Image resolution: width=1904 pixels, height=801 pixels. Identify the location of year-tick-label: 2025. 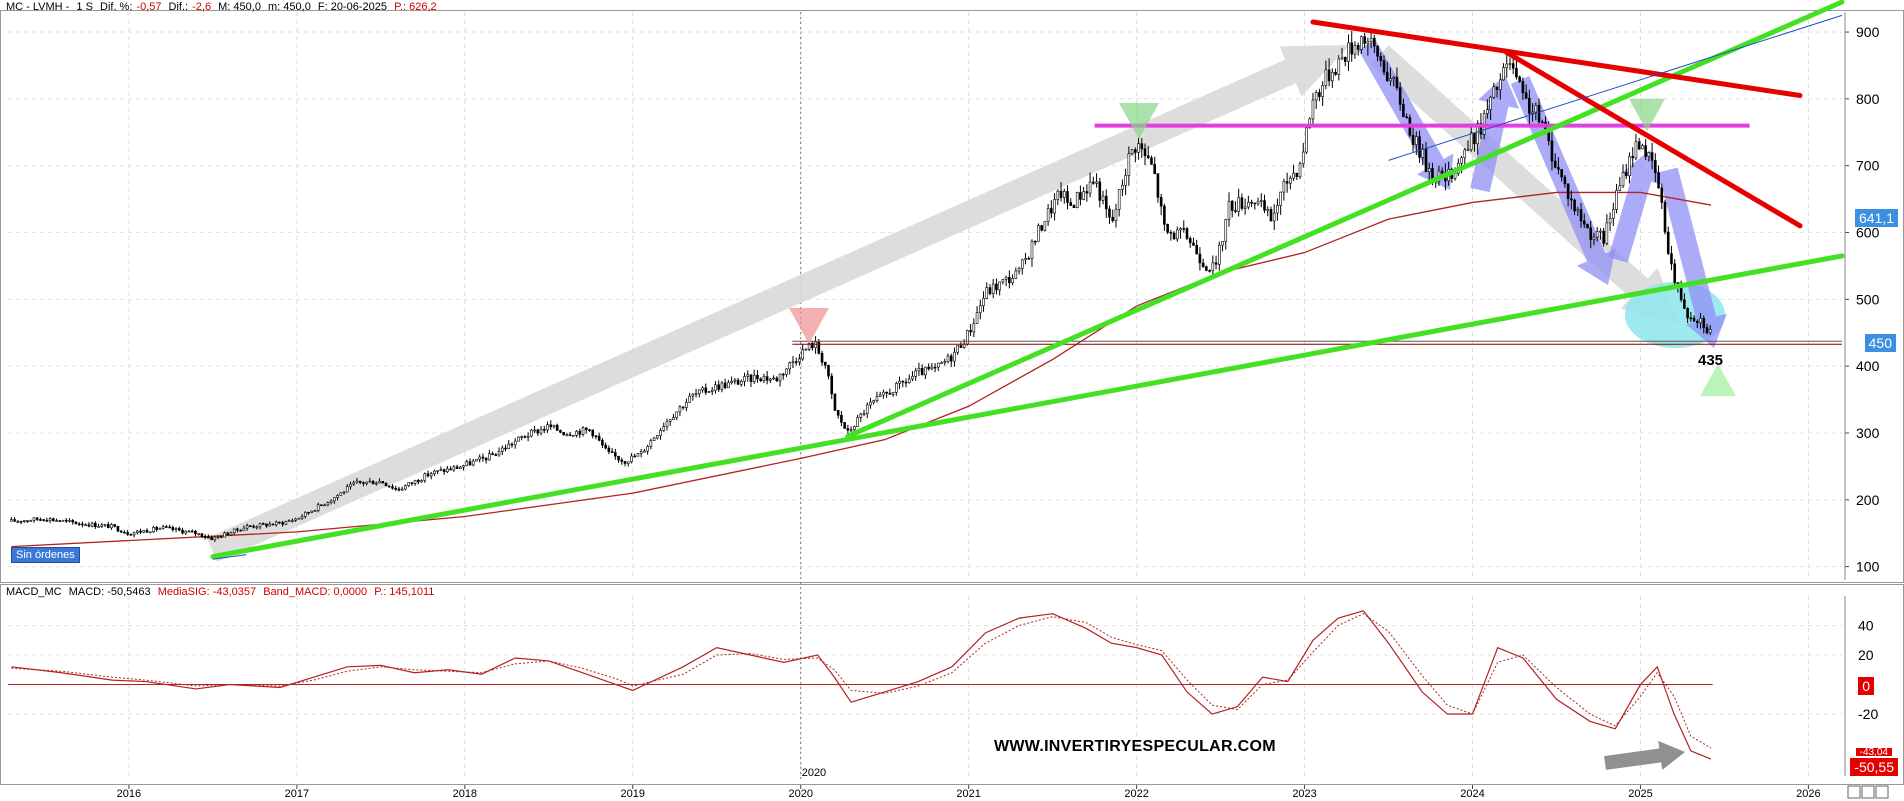
(1640, 794).